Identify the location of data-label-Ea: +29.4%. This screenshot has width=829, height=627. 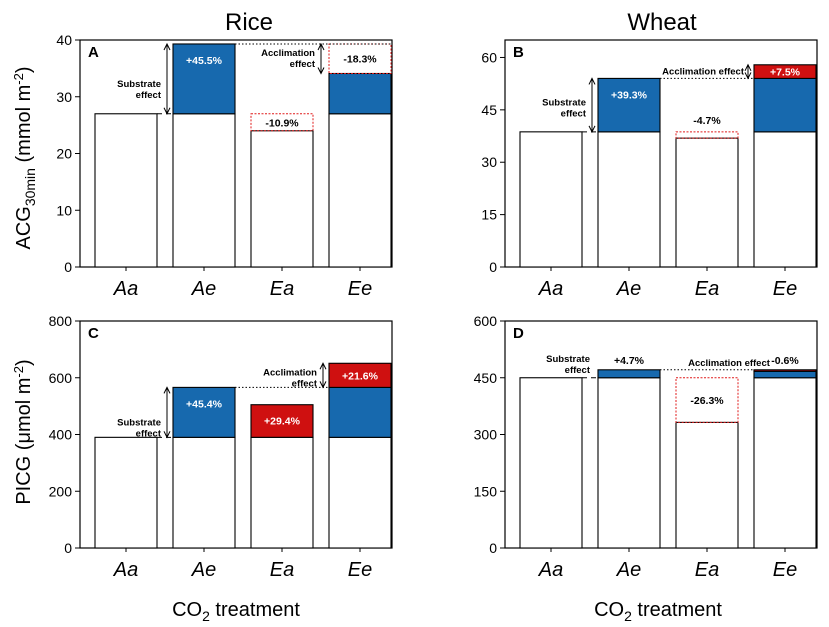
(282, 422).